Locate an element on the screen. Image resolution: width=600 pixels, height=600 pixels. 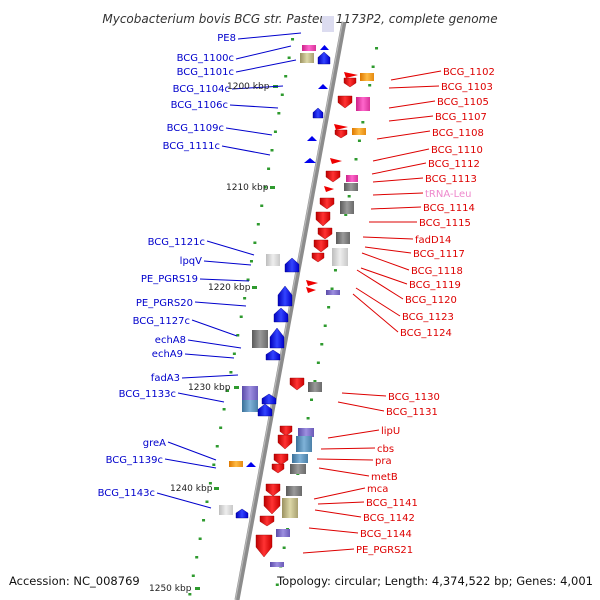
gene-label: BCG_1130 is located at coordinates (414, 397).